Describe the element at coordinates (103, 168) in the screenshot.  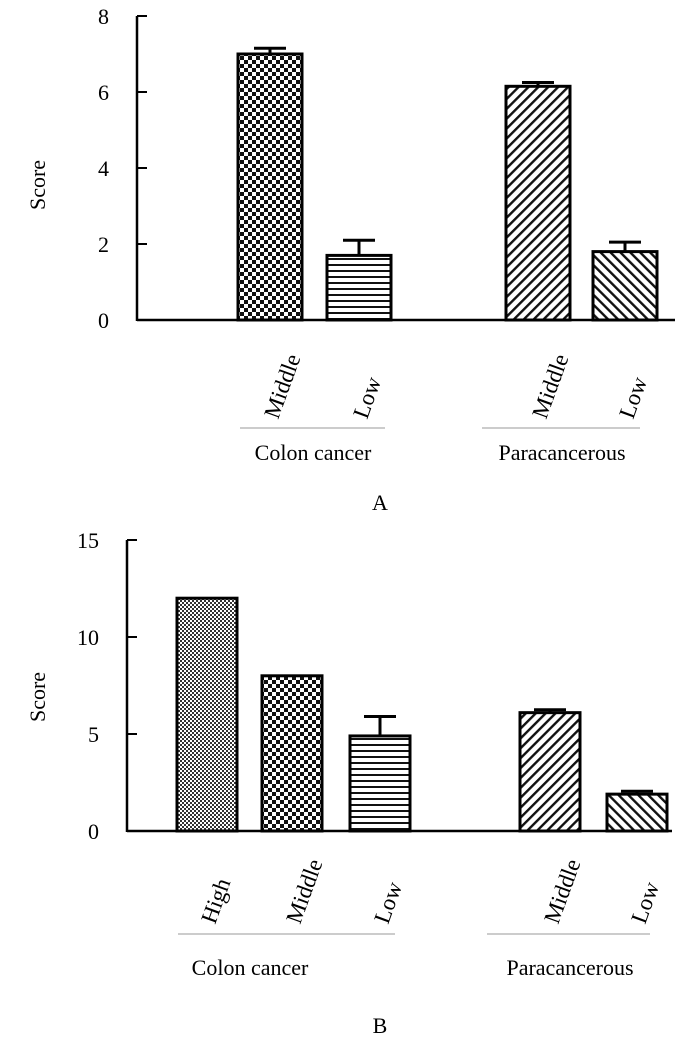
I see `y-tick-label: 4` at that location.